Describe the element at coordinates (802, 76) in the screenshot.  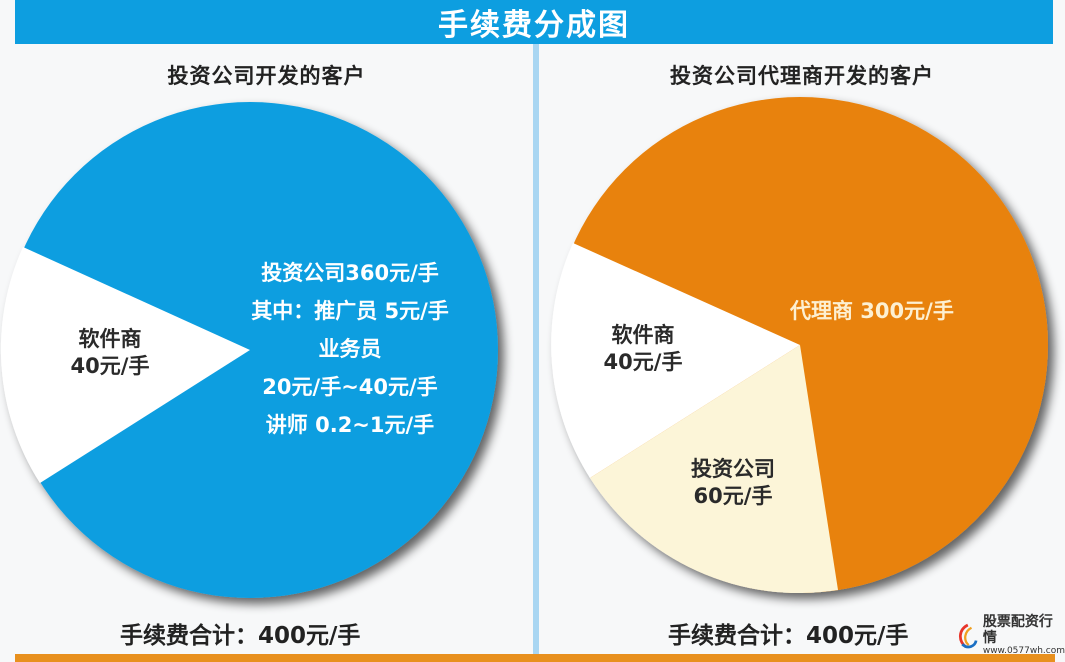
I see `right-pie-subtitle: 投资公司代理商开发的客户` at that location.